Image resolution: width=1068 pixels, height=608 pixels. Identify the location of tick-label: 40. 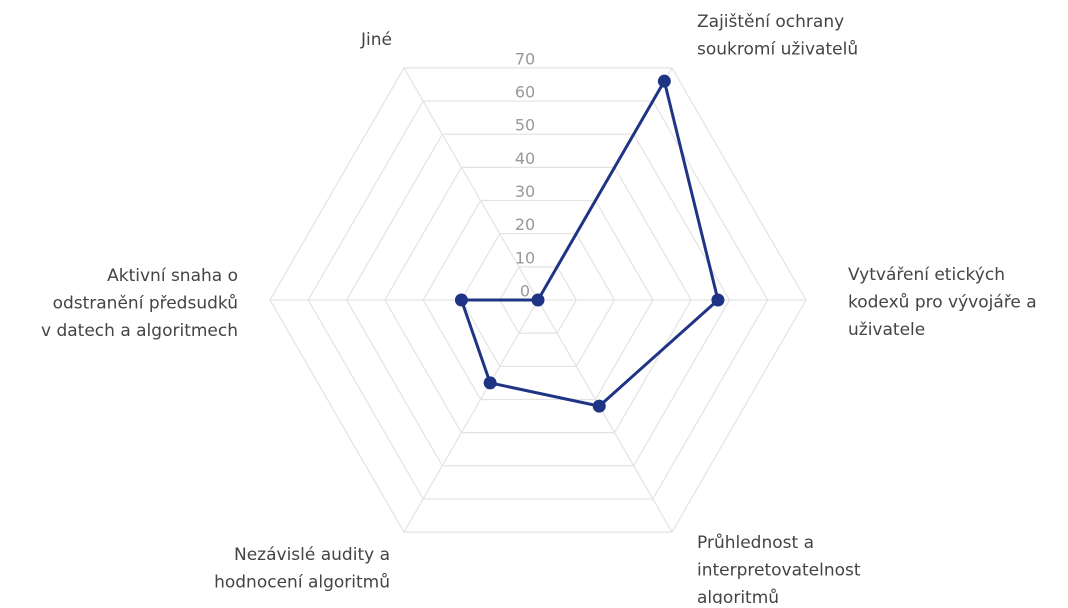
(525, 158).